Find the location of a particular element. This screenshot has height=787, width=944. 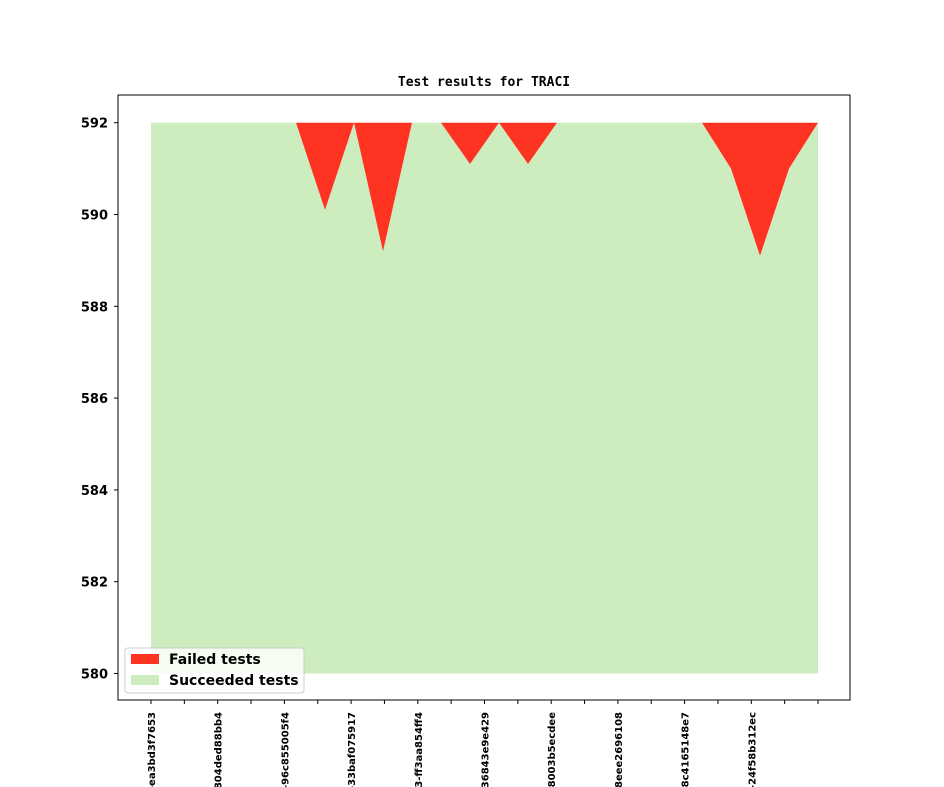

x-tick-label: -33baf075917 is located at coordinates (352, 749).